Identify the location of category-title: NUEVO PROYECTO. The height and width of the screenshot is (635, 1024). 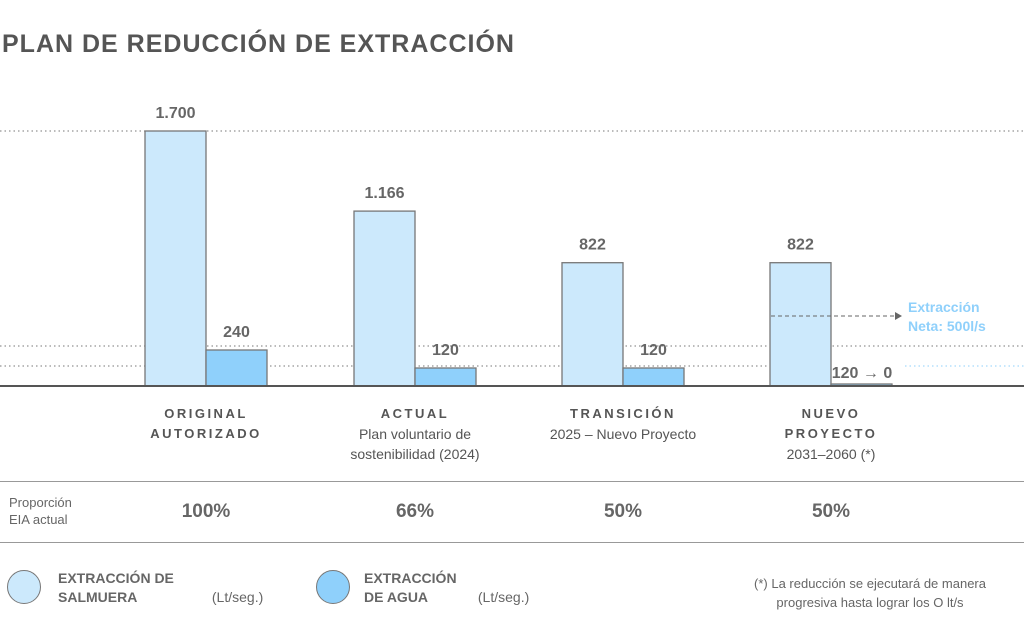
(831, 423).